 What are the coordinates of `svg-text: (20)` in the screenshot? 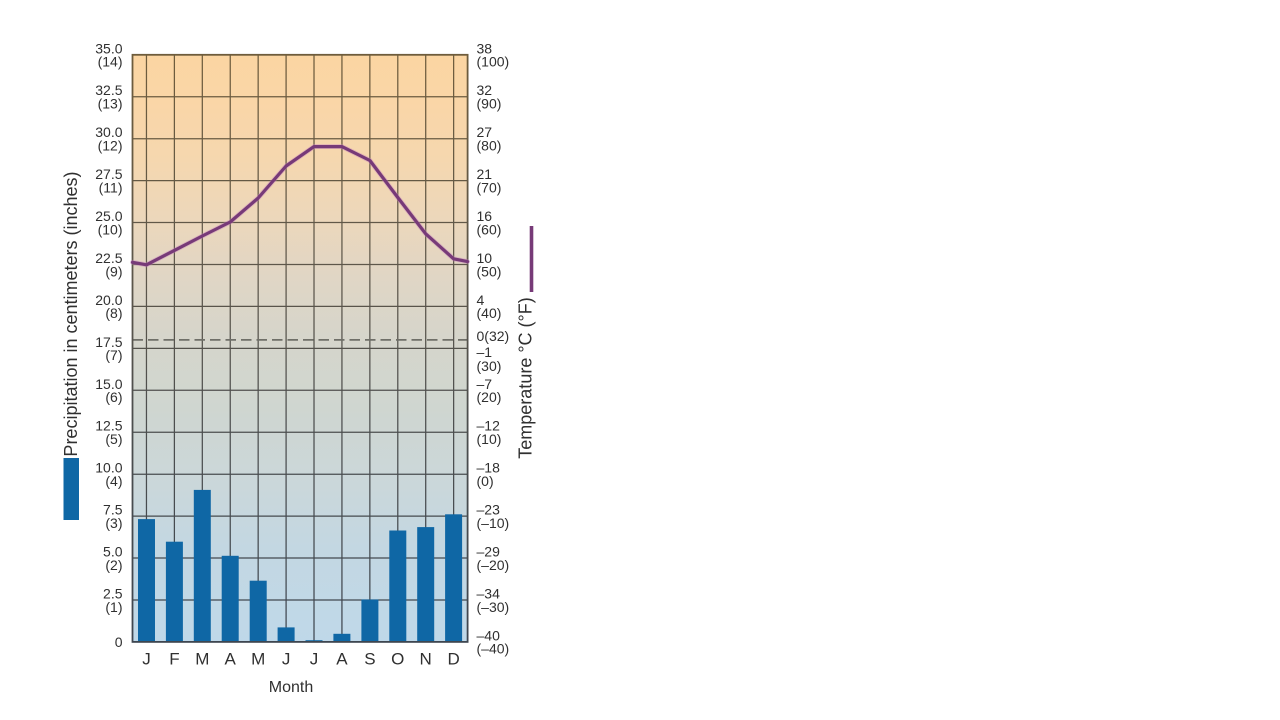 It's located at (489, 397).